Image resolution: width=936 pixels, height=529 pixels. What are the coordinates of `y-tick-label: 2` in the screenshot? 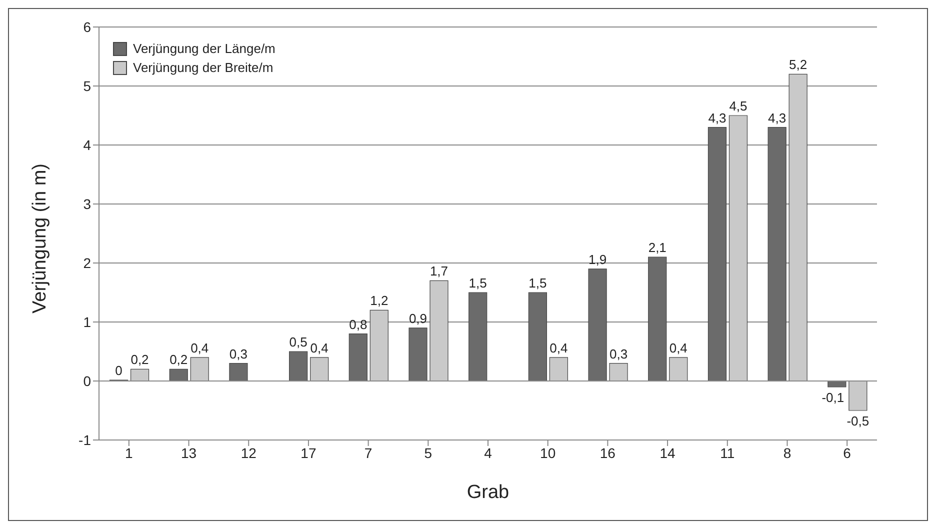 It's located at (87, 262).